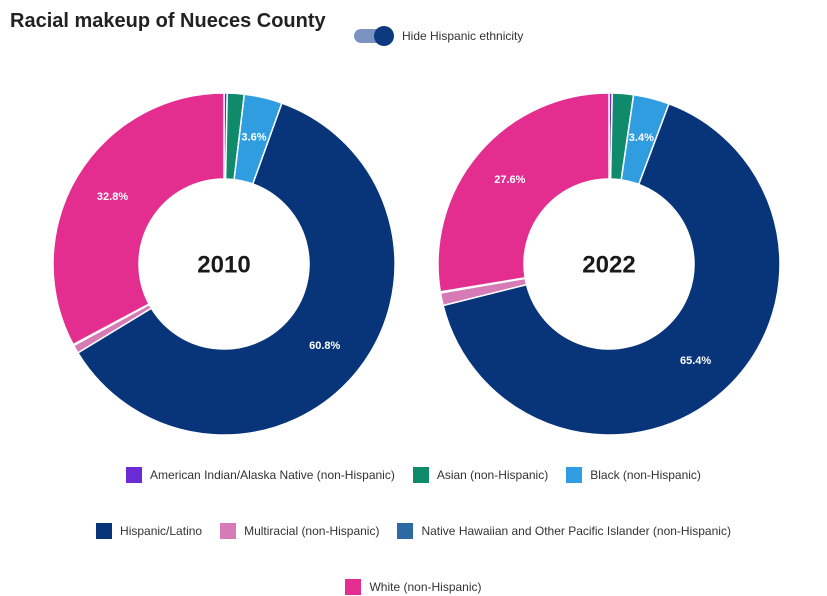 The width and height of the screenshot is (827, 596). I want to click on legend-label: White (non-Hispanic), so click(425, 587).